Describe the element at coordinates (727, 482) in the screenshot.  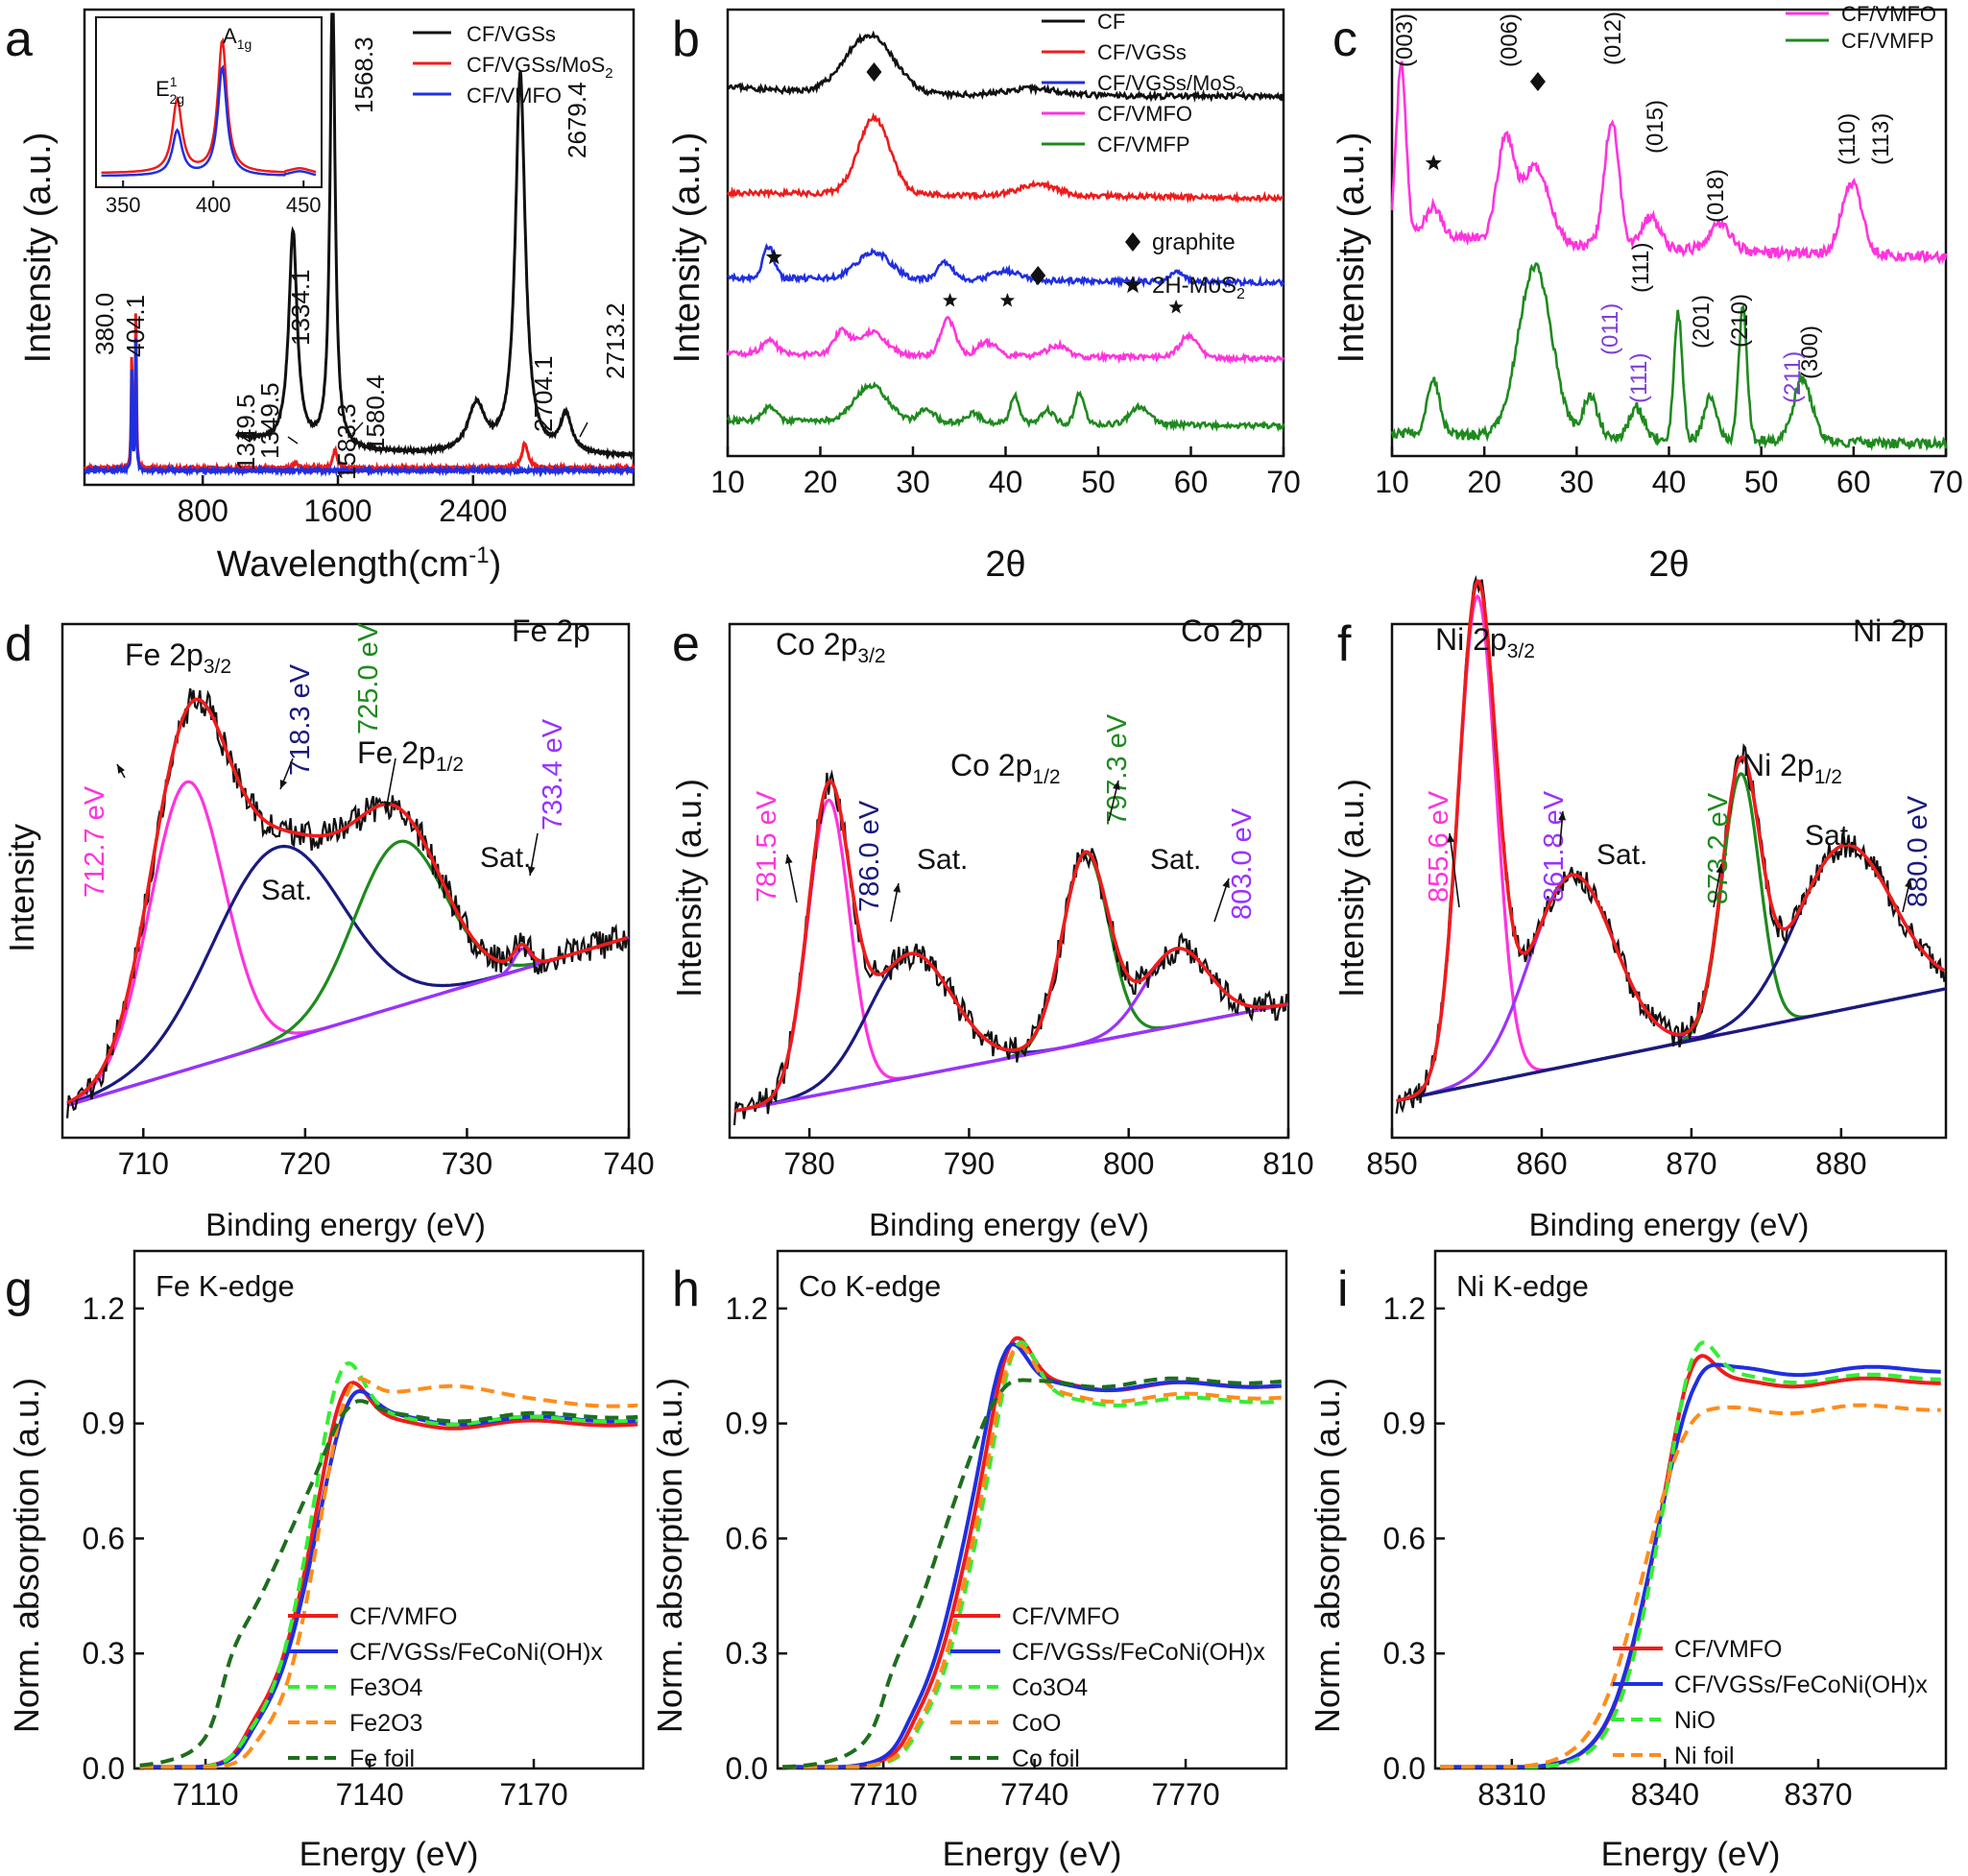
I see `x-tick-label: 10` at that location.